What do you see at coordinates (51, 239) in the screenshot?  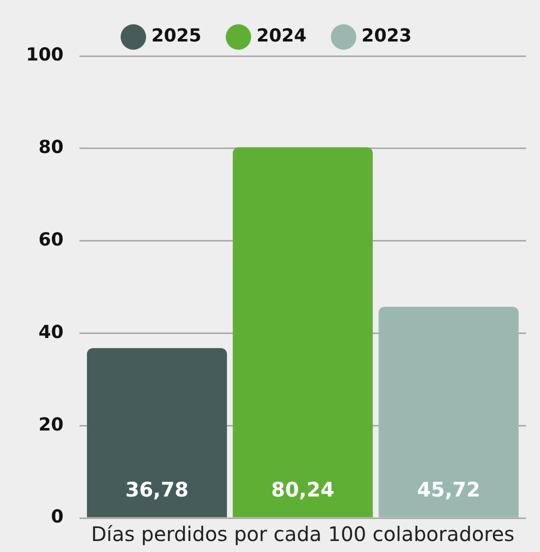 I see `y-tick-label: 60` at bounding box center [51, 239].